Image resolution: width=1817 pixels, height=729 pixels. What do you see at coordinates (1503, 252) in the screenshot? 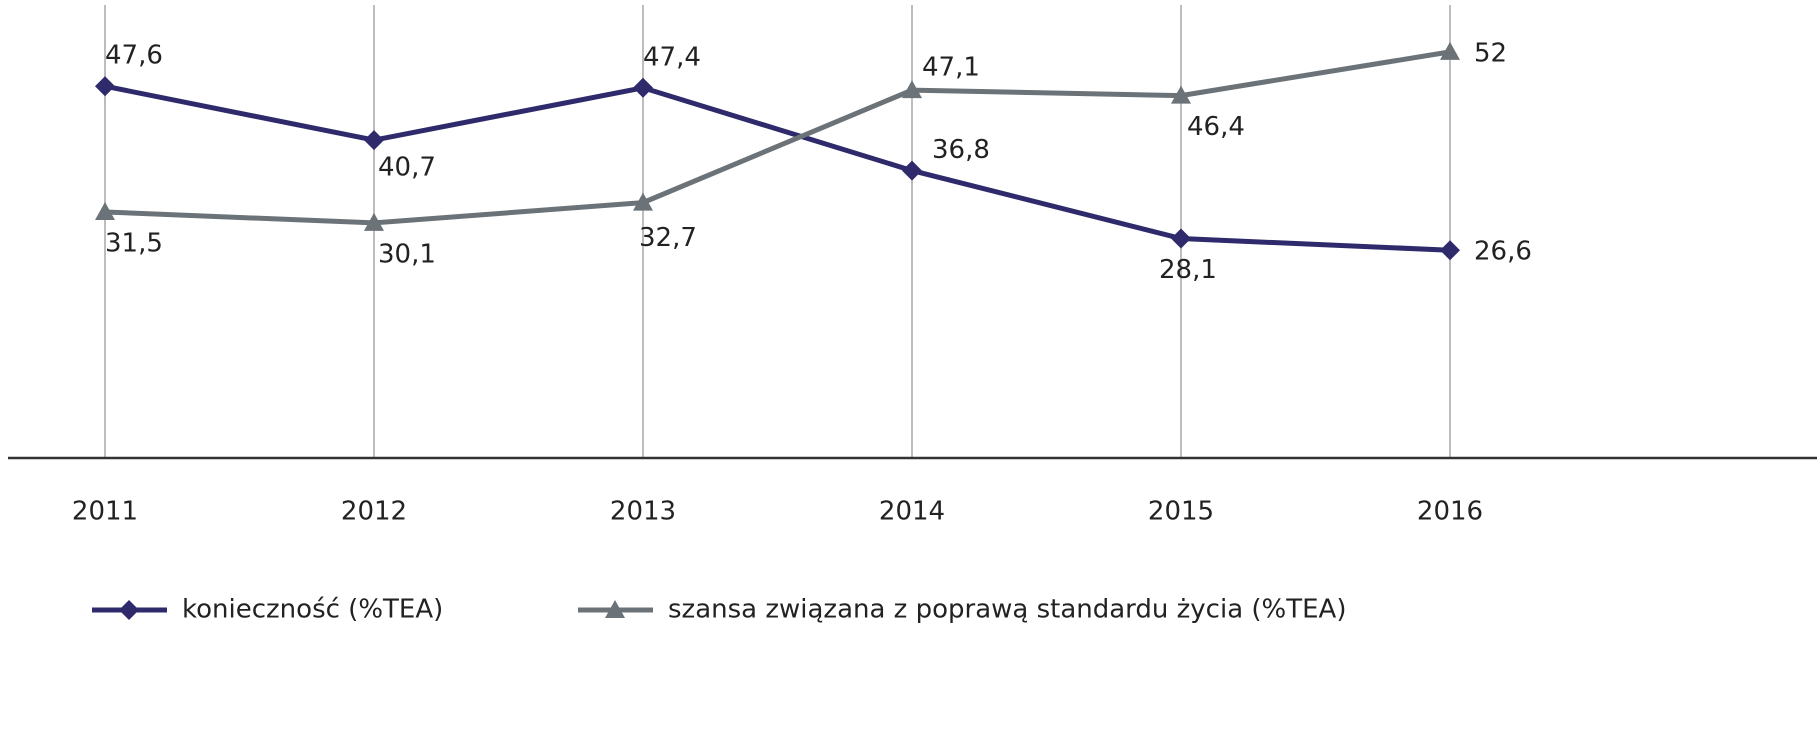
I see `data-label: 26,6` at bounding box center [1503, 252].